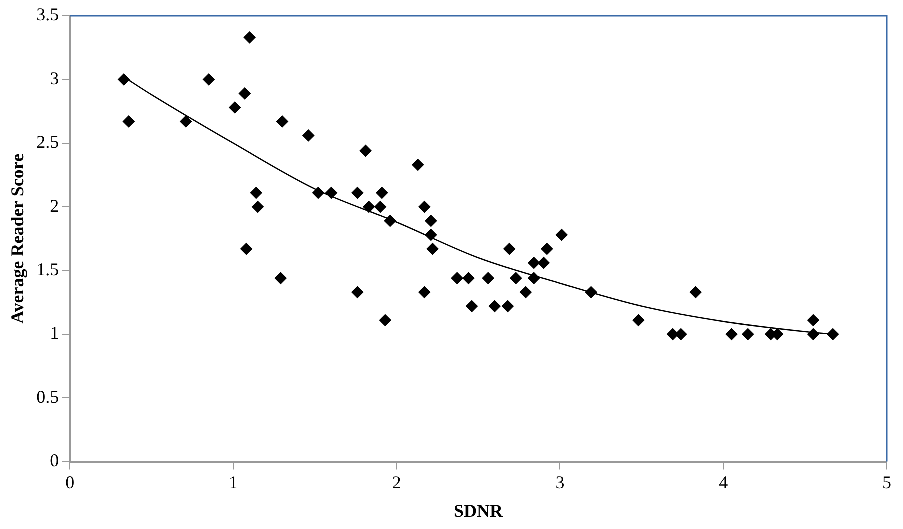 The height and width of the screenshot is (529, 903). Describe the element at coordinates (48, 269) in the screenshot. I see `y-tick-label: 1.5` at that location.